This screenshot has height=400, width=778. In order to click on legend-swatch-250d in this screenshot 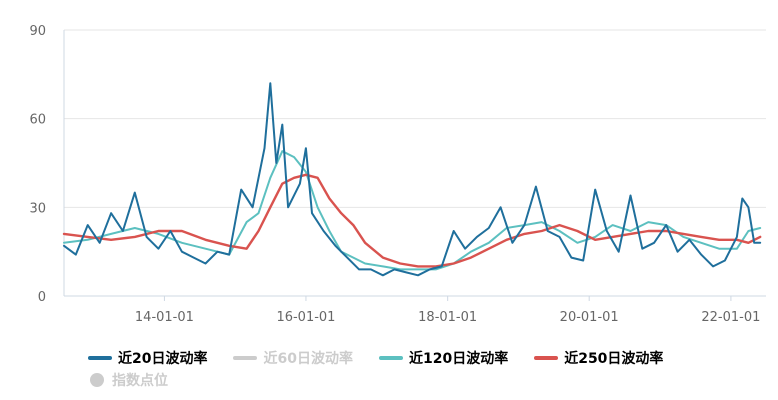, I will do `click(546, 358)`.